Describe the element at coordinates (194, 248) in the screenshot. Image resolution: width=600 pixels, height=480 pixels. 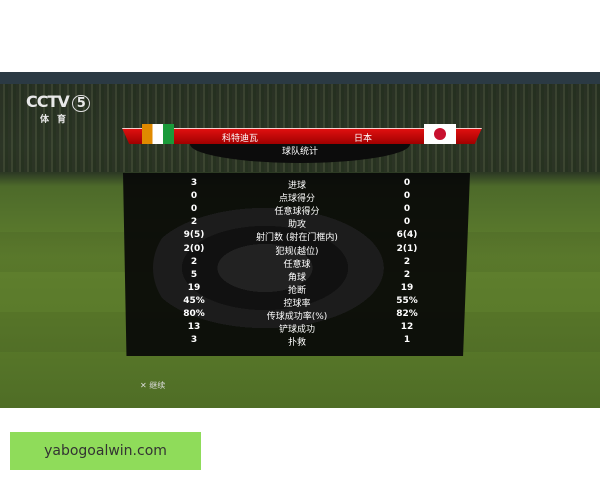
I see `home-value: 2(0)` at that location.